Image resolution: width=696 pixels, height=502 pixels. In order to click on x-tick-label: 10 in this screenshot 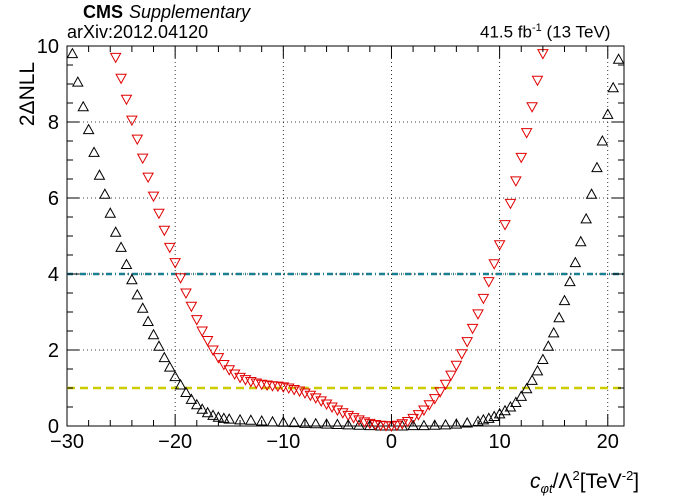, I will do `click(499, 442)`.